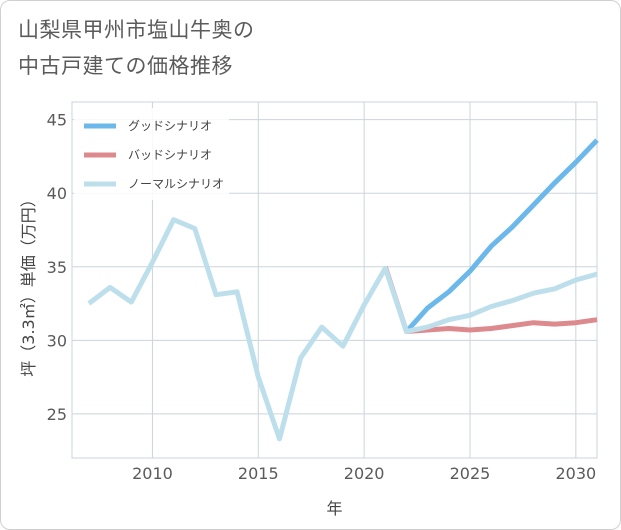  Describe the element at coordinates (176, 184) in the screenshot. I see `legend-label-normal: ノーマルシナリオ` at that location.